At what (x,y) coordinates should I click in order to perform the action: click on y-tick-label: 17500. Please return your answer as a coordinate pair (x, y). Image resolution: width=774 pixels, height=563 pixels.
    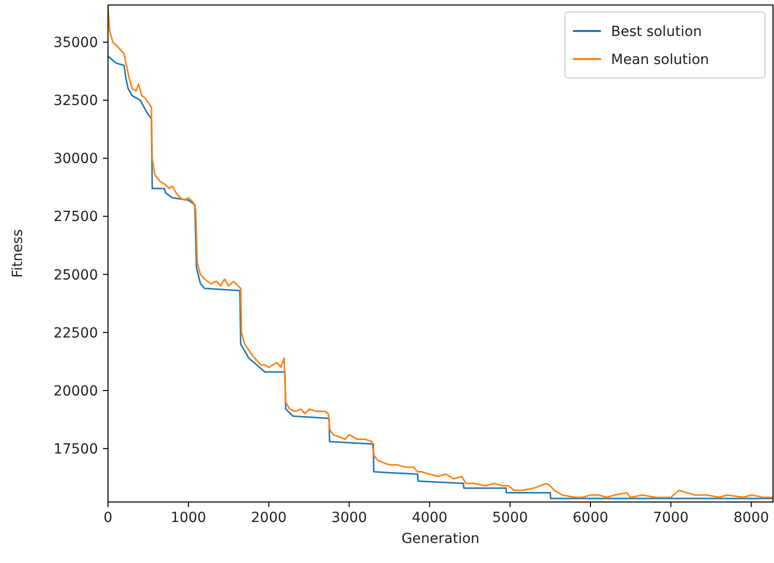
    Looking at the image, I should click on (75, 449).